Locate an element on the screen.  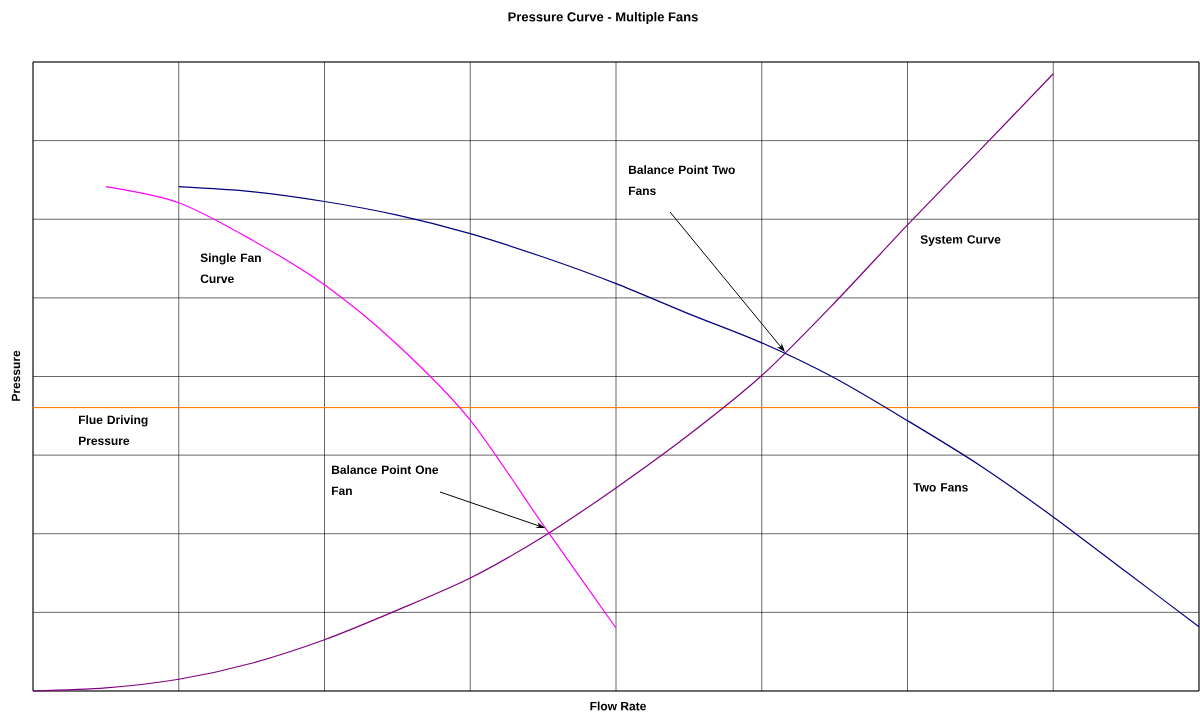
chart-title: Pressure Curve - Multiple Fans is located at coordinates (603, 18).